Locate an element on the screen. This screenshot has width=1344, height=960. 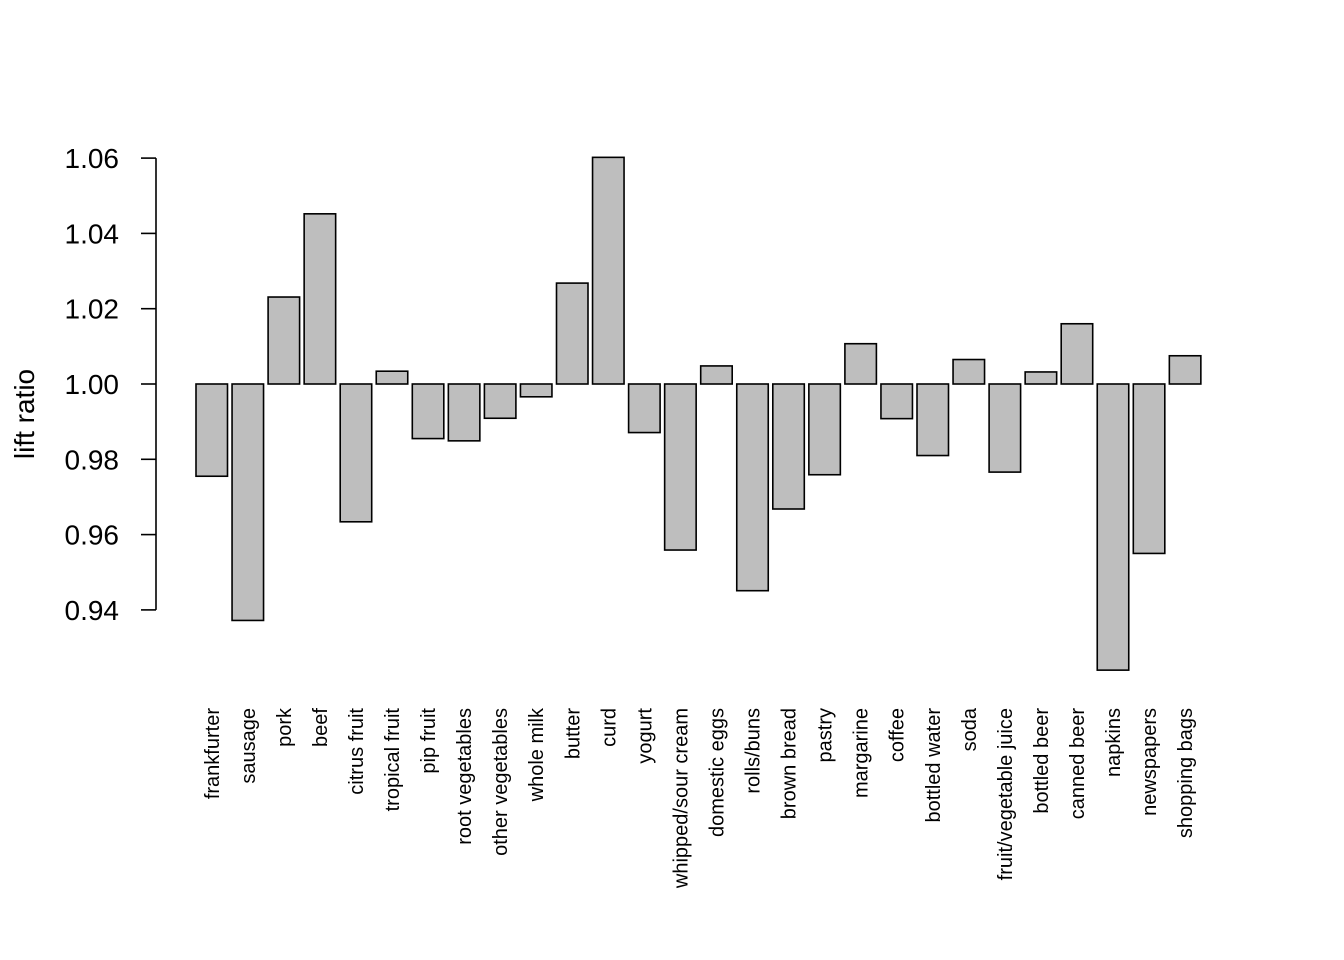
x-tick-label: canned beer is located at coordinates (1078, 764).